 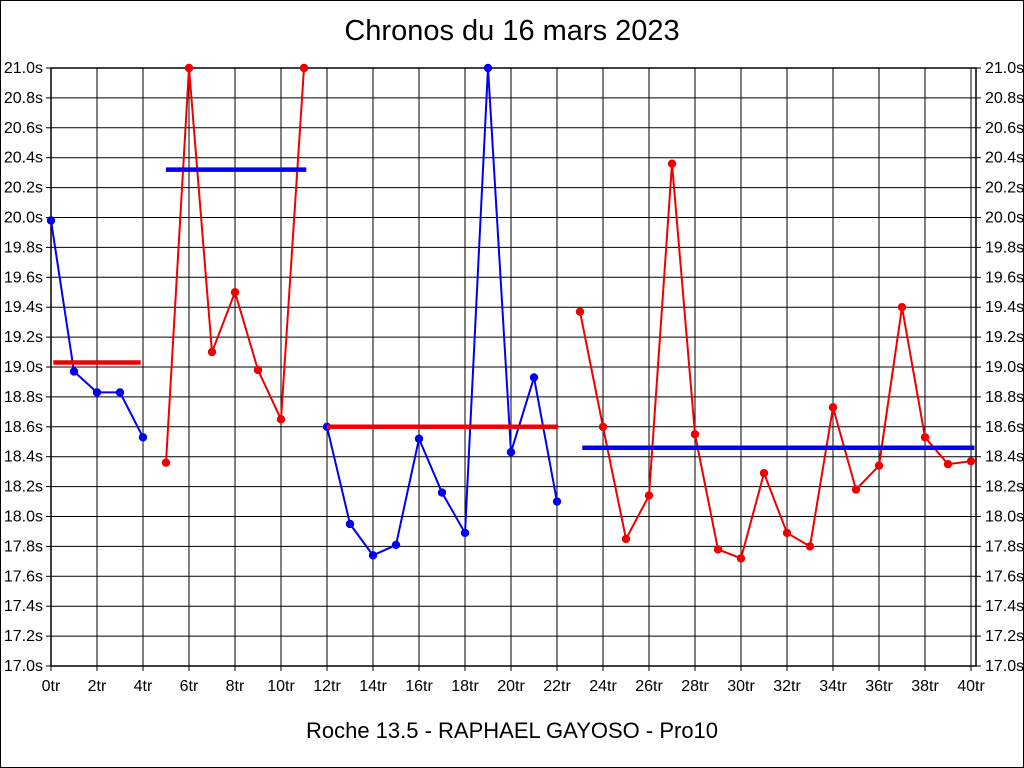 I want to click on series-stint-3-line, so click(x=442, y=312).